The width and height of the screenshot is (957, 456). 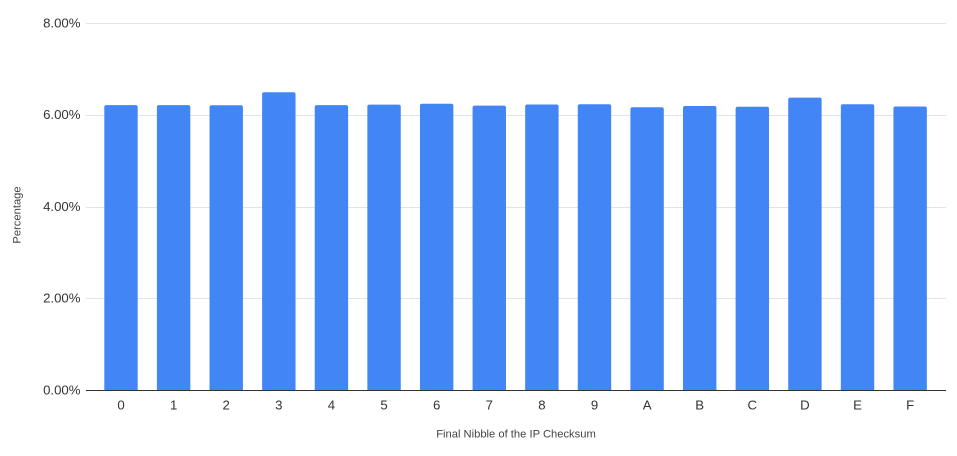 I want to click on svg-text:Final Nibble of the IP Checksu: Final Nibble of the IP Checksum, so click(x=516, y=435).